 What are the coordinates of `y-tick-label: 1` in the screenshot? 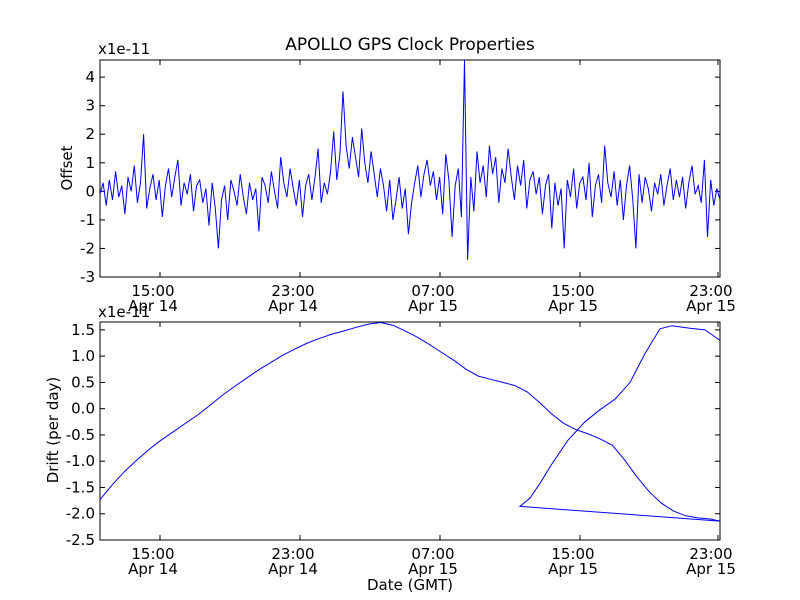 It's located at (90, 163).